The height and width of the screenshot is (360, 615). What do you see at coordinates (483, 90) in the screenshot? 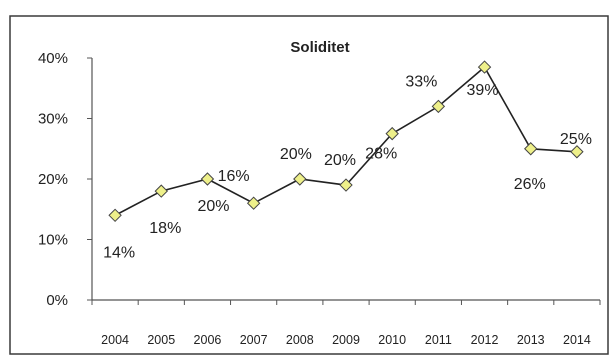
I see `data-label: 39%` at bounding box center [483, 90].